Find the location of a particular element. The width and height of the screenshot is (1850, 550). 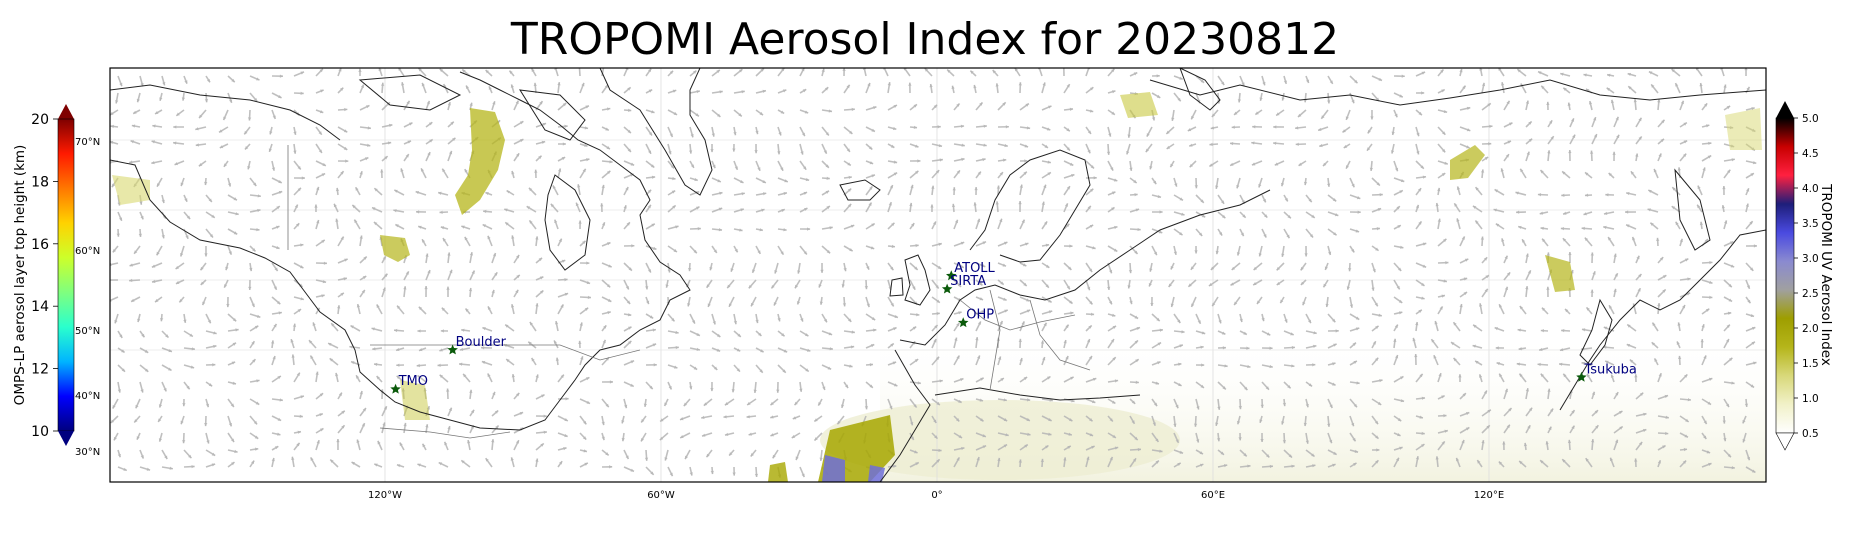

right-colorbar-top-arrow is located at coordinates (1785, 109).